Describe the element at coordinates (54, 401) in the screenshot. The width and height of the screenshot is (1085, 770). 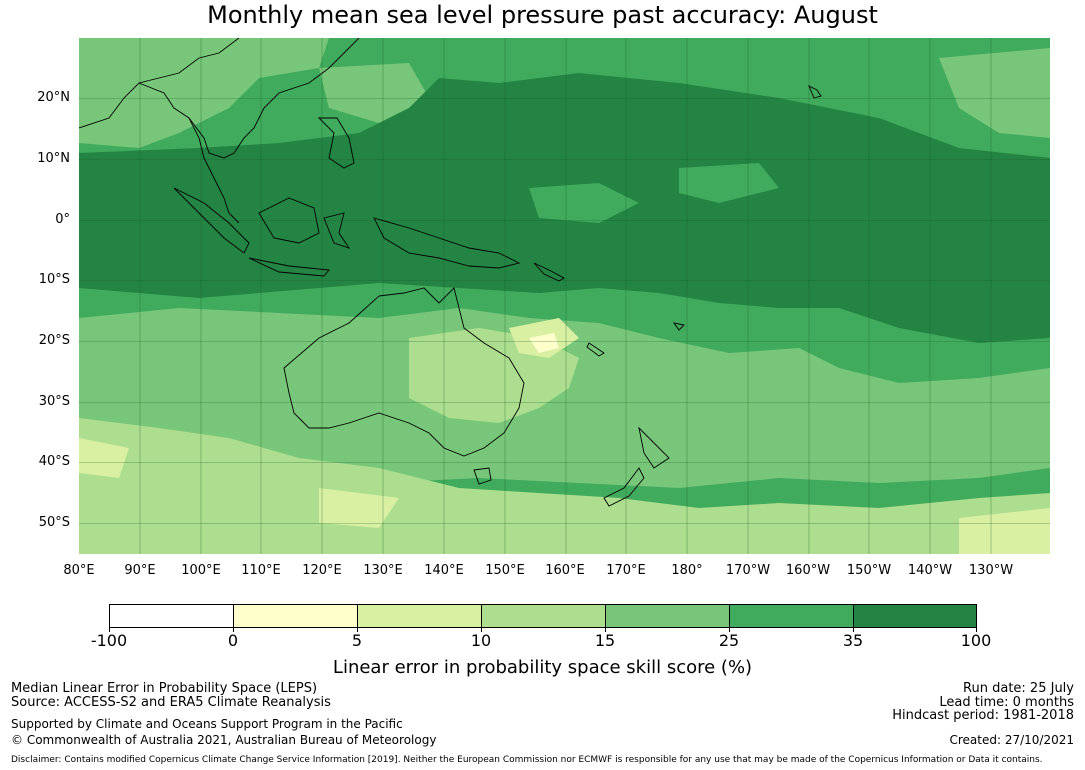
I see `lat-label-30s: 30°S` at that location.